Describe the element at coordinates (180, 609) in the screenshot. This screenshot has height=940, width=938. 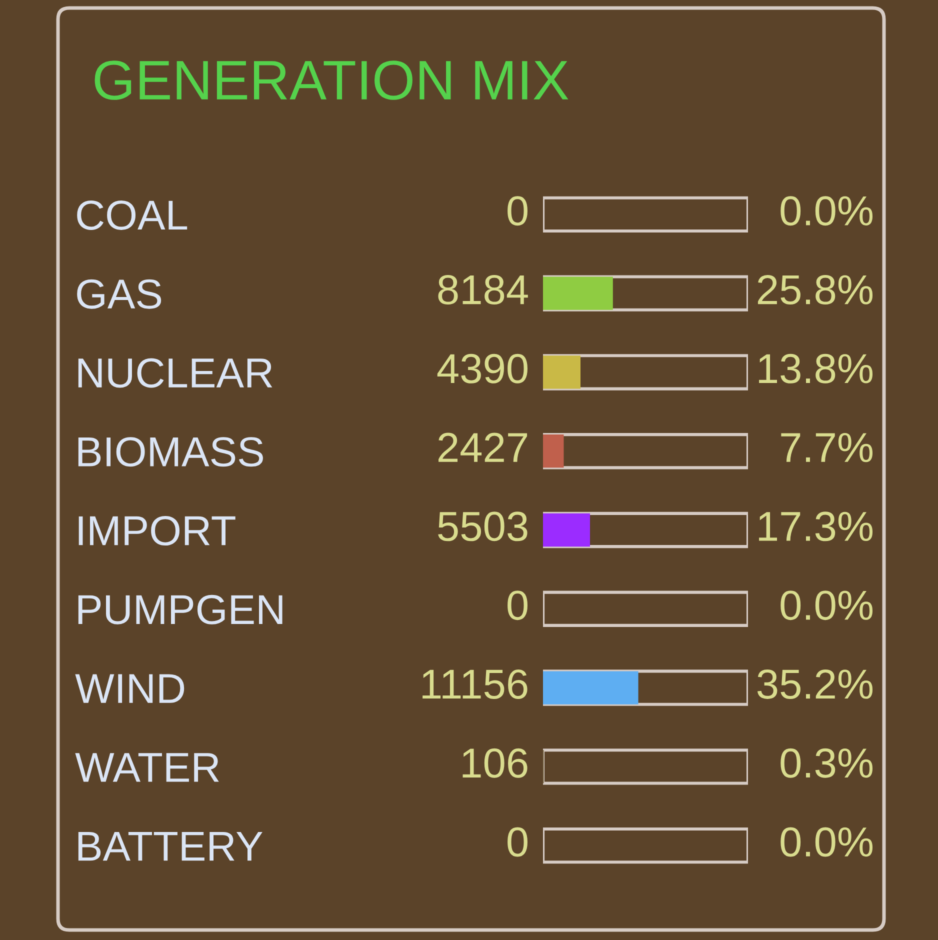
I see `y-tick-label: PUMPGEN` at that location.